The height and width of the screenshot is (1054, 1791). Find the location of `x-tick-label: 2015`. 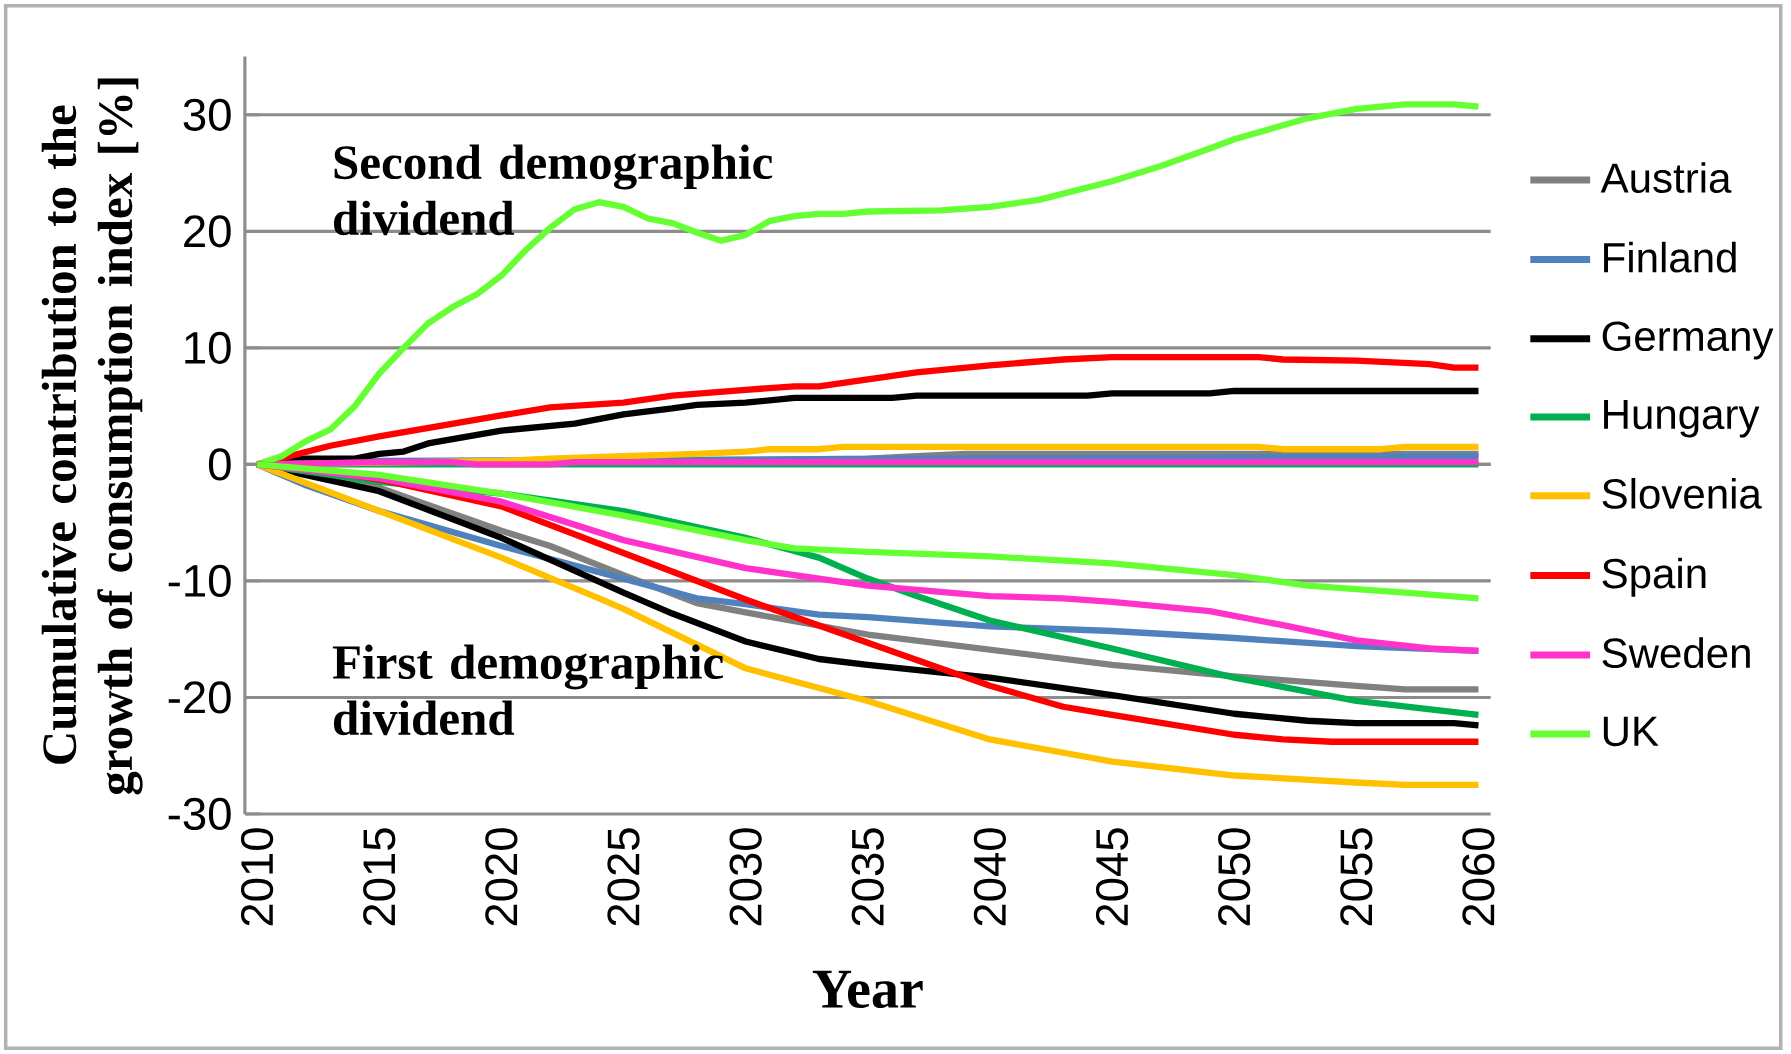

x-tick-label: 2015 is located at coordinates (379, 877).